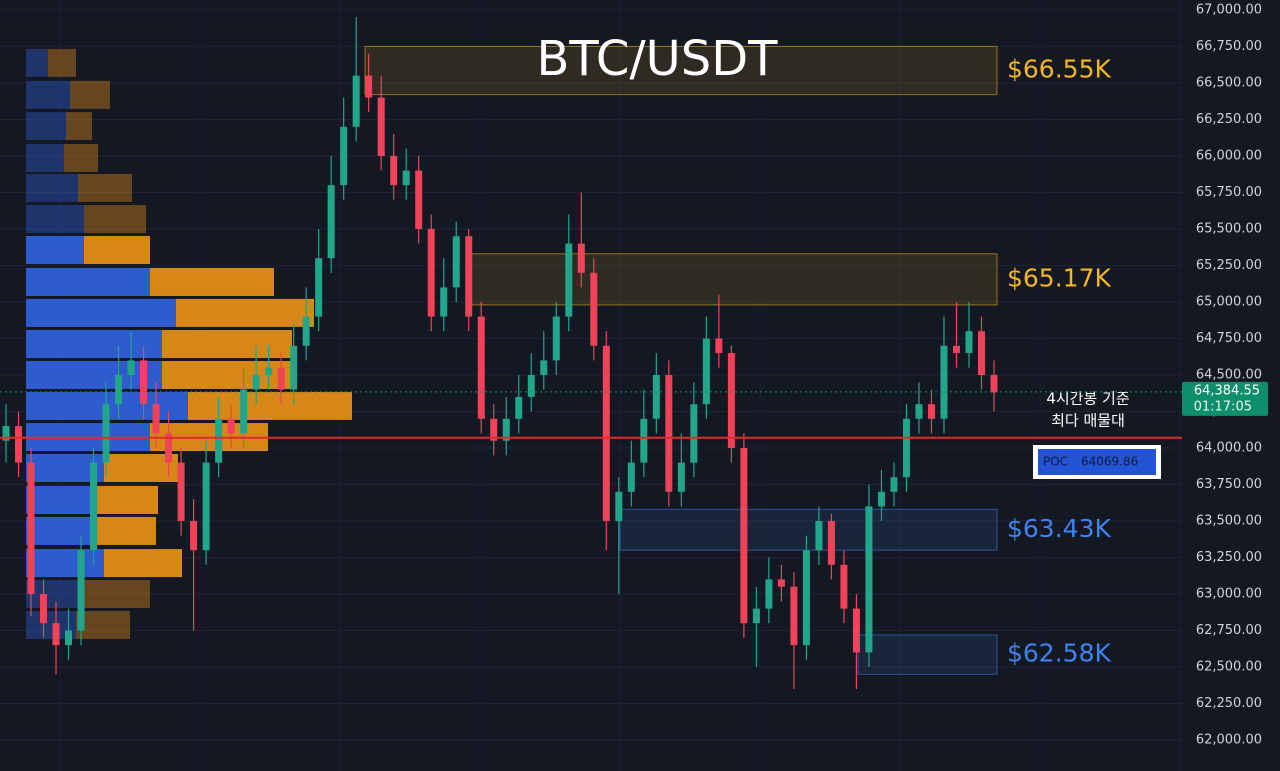 The image size is (1280, 771). What do you see at coordinates (1059, 653) in the screenshot?
I see `zone-label: $62.58K` at bounding box center [1059, 653].